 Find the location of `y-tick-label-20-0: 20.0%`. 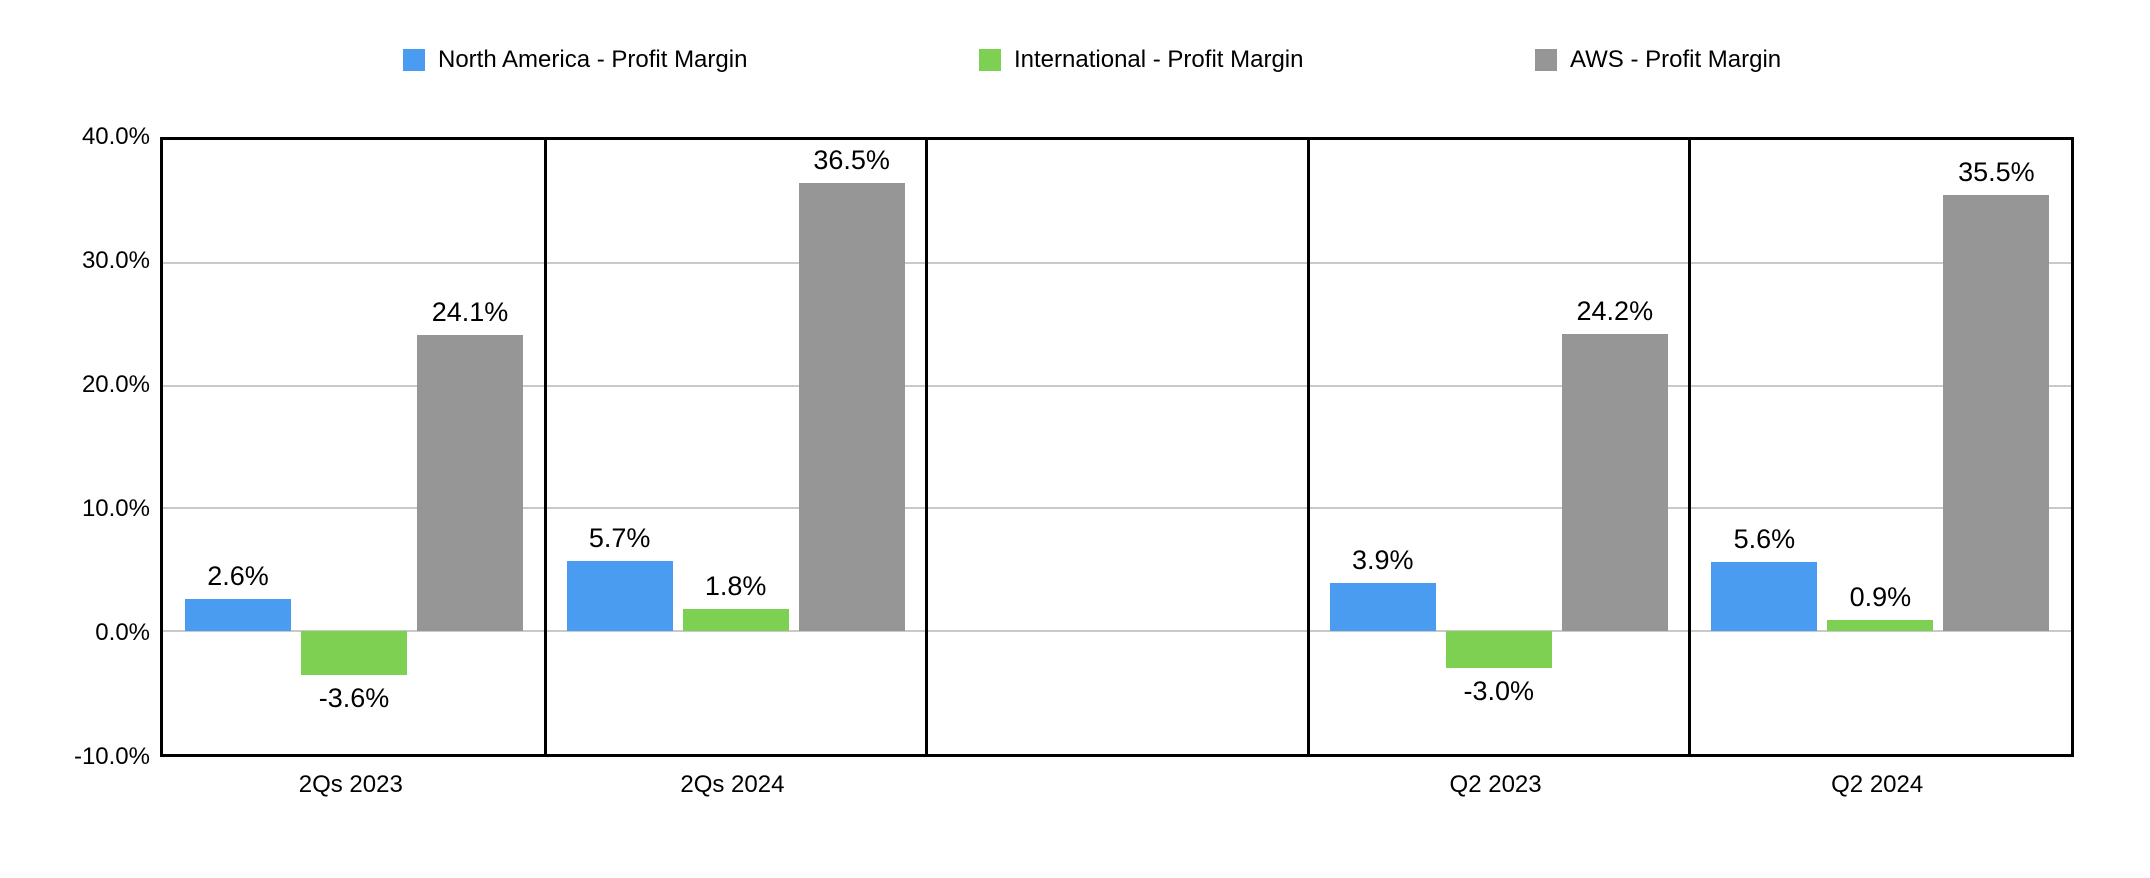

y-tick-label-20-0: 20.0% is located at coordinates (115, 384).